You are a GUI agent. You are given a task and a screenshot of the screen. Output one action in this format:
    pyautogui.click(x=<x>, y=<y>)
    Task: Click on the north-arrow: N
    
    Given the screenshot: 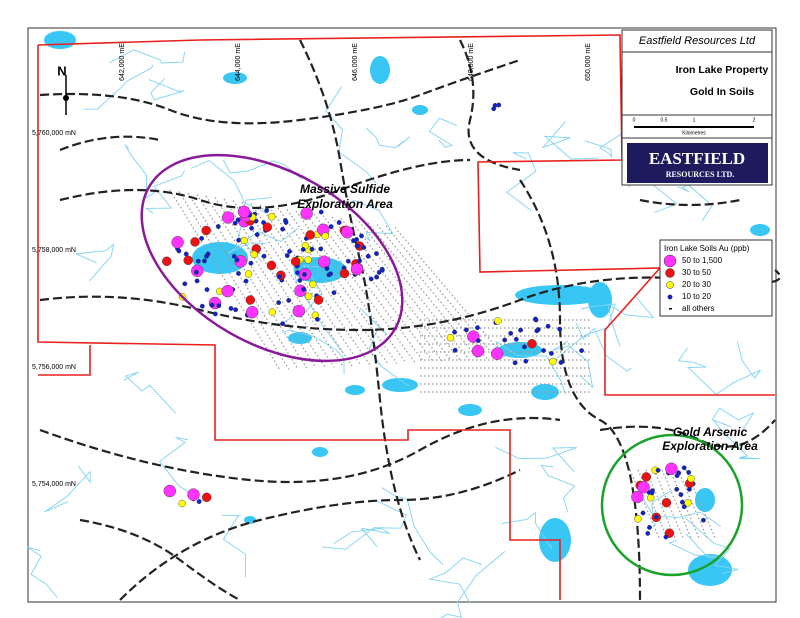 What is the action you would take?
    pyautogui.click(x=63, y=89)
    